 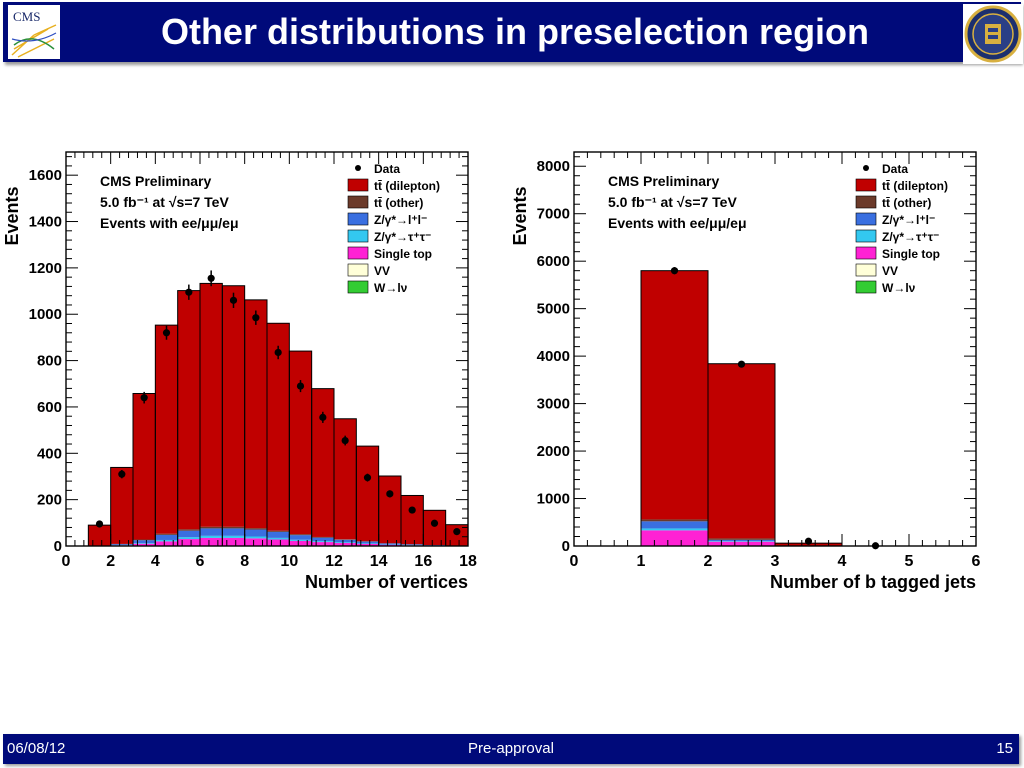 What do you see at coordinates (553, 261) in the screenshot?
I see `y-tick-label: 6000` at bounding box center [553, 261].